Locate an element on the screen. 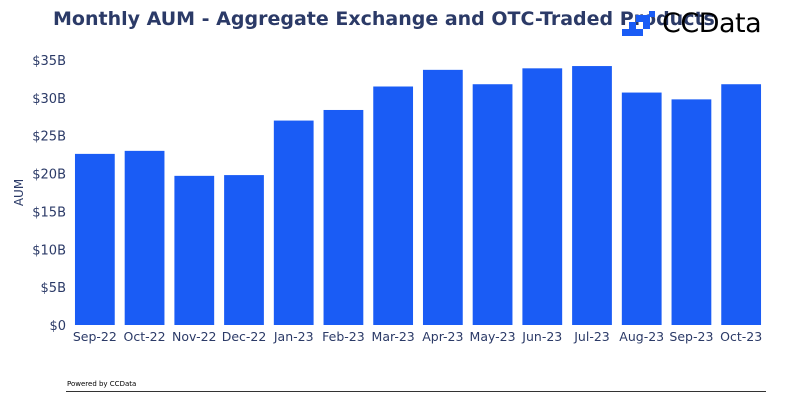 Image resolution: width=803 pixels, height=409 pixels. x-tick-label: Oct-22 is located at coordinates (145, 336).